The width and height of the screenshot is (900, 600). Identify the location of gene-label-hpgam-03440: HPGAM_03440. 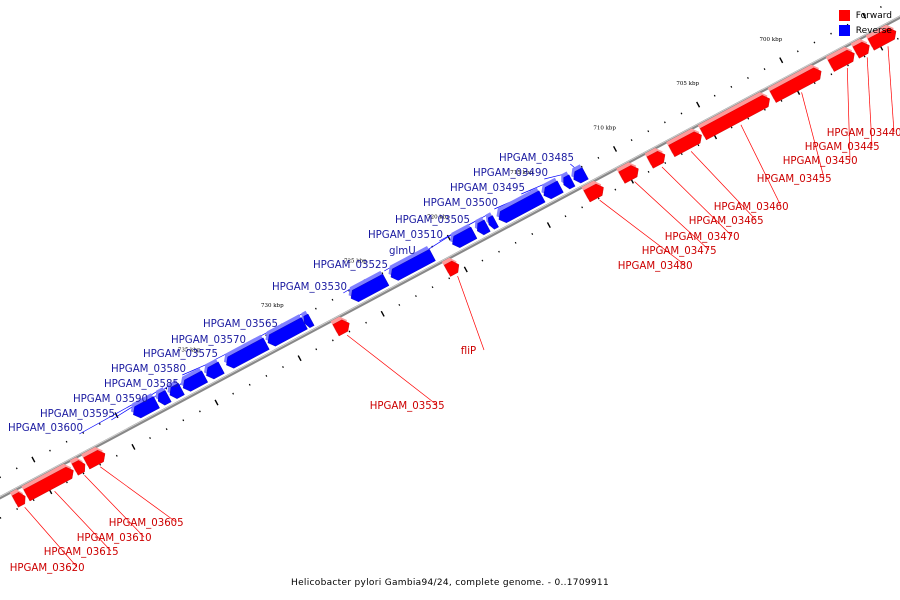
(863, 133).